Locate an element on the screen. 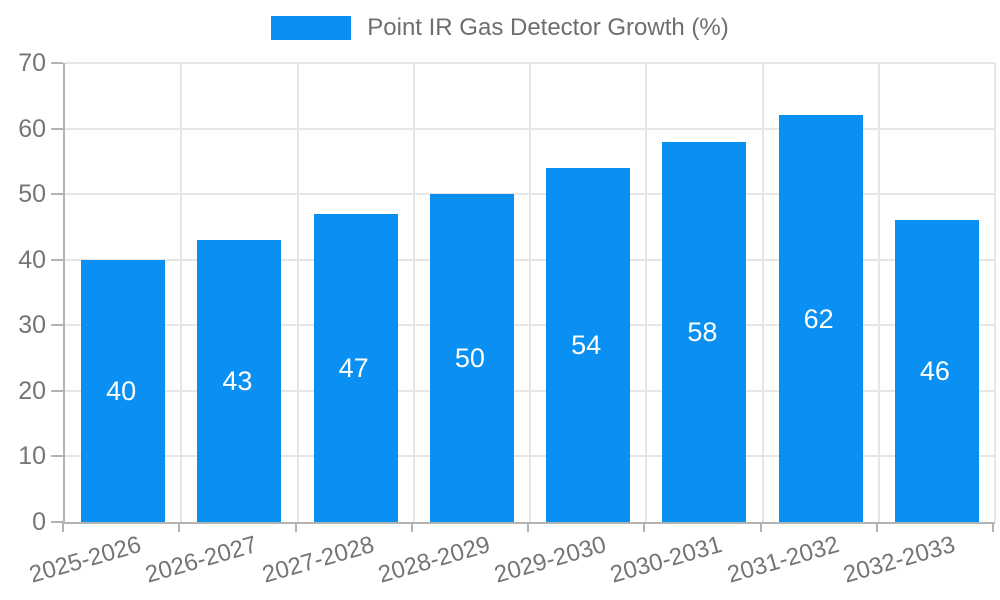 Image resolution: width=1000 pixels, height=600 pixels. legend-label: Point IR Gas Detector Growth (%) is located at coordinates (548, 27).